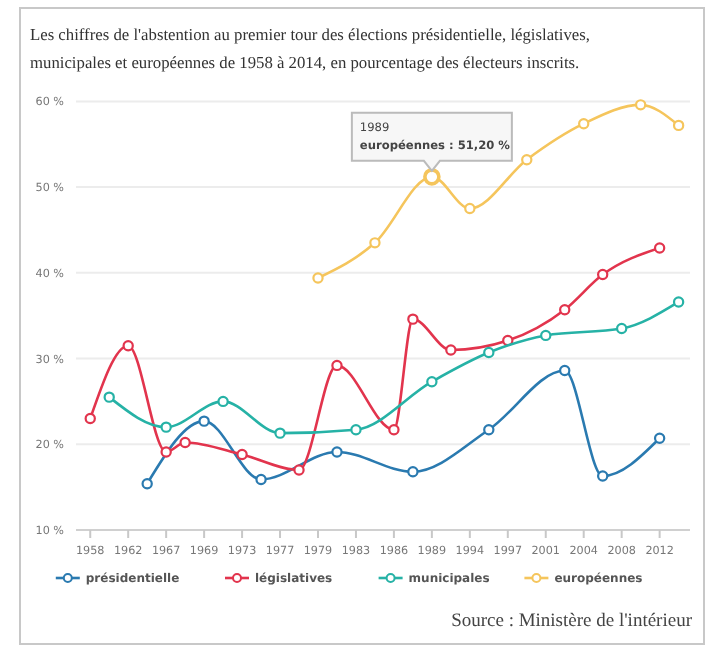  I want to click on source-note: Source : Ministère de l'intérieur, so click(572, 622).